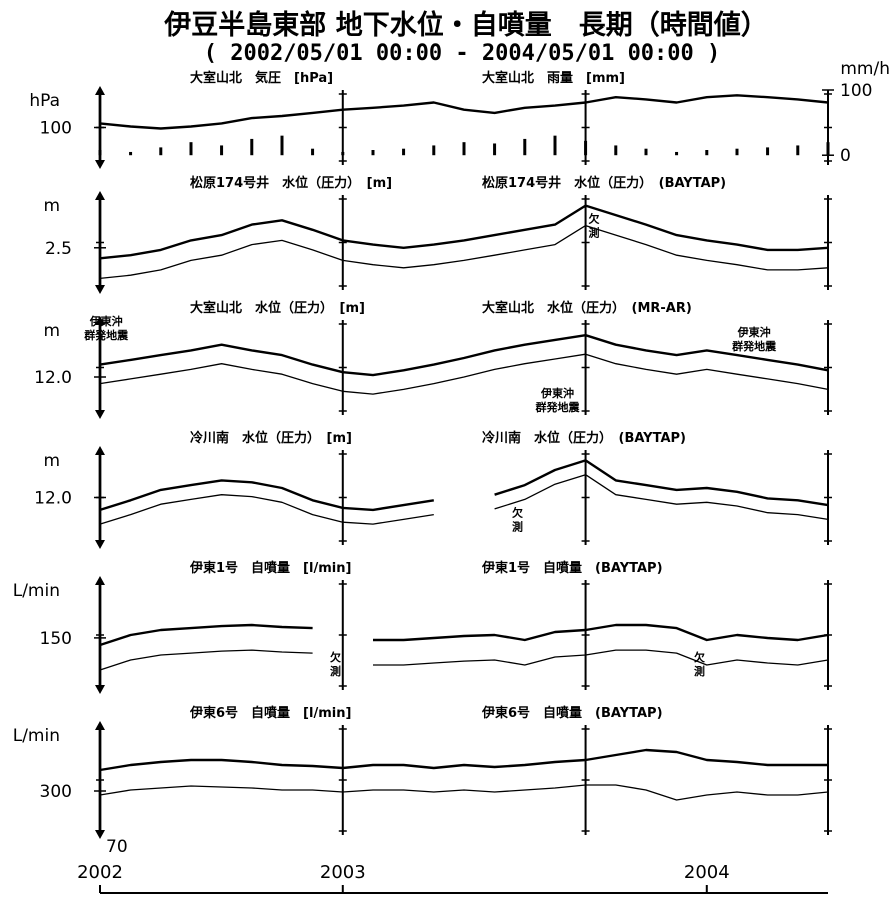 The height and width of the screenshot is (903, 896). Describe the element at coordinates (572, 568) in the screenshot. I see `panel-header: 伊東1号 自噴量 (BAYTAP)` at that location.